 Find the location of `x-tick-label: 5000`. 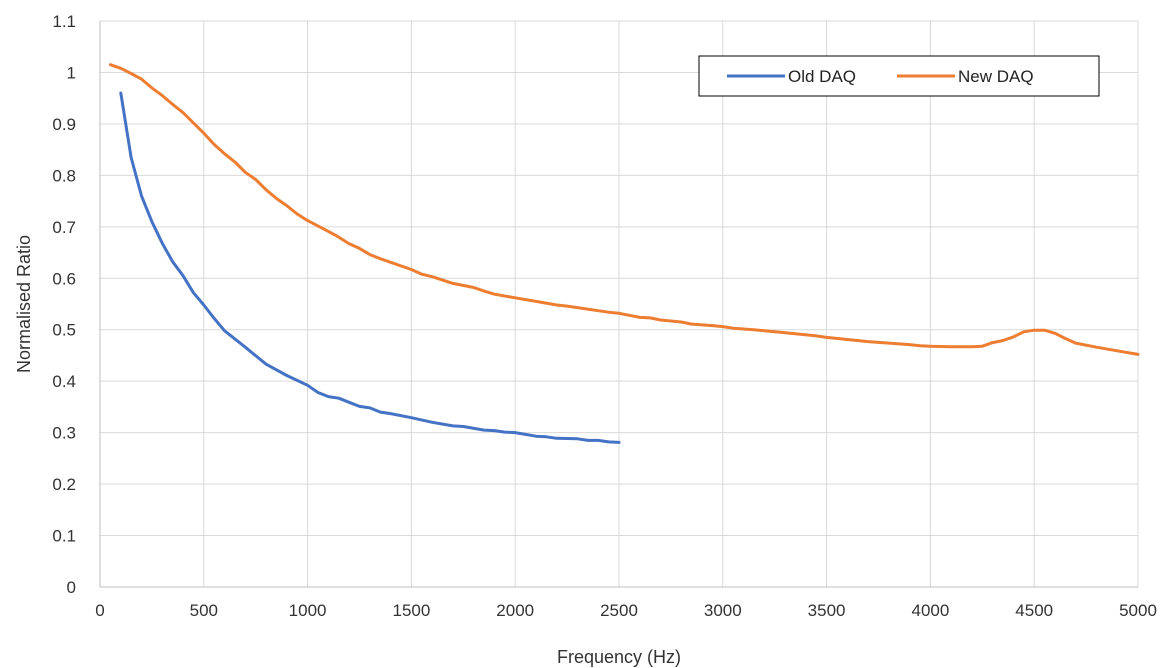

x-tick-label: 5000 is located at coordinates (1138, 610).